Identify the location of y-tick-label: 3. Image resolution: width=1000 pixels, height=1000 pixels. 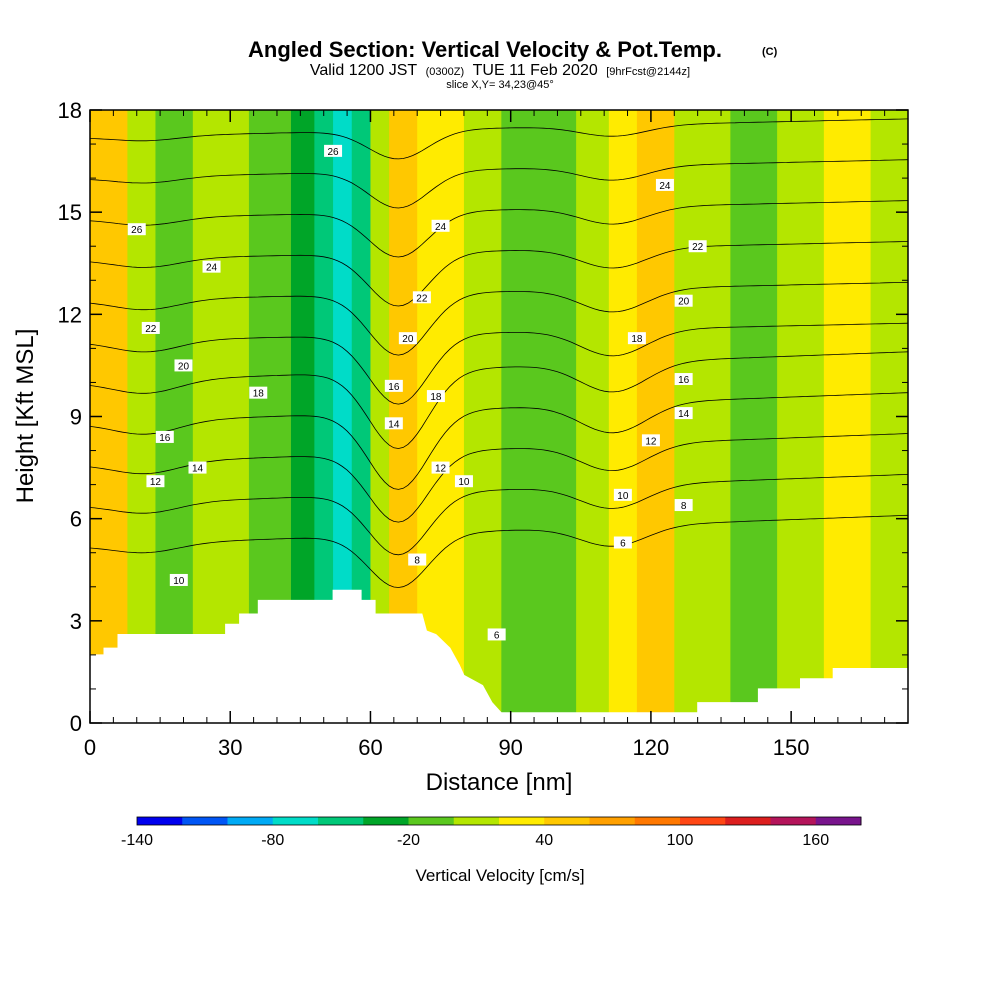
(76, 621).